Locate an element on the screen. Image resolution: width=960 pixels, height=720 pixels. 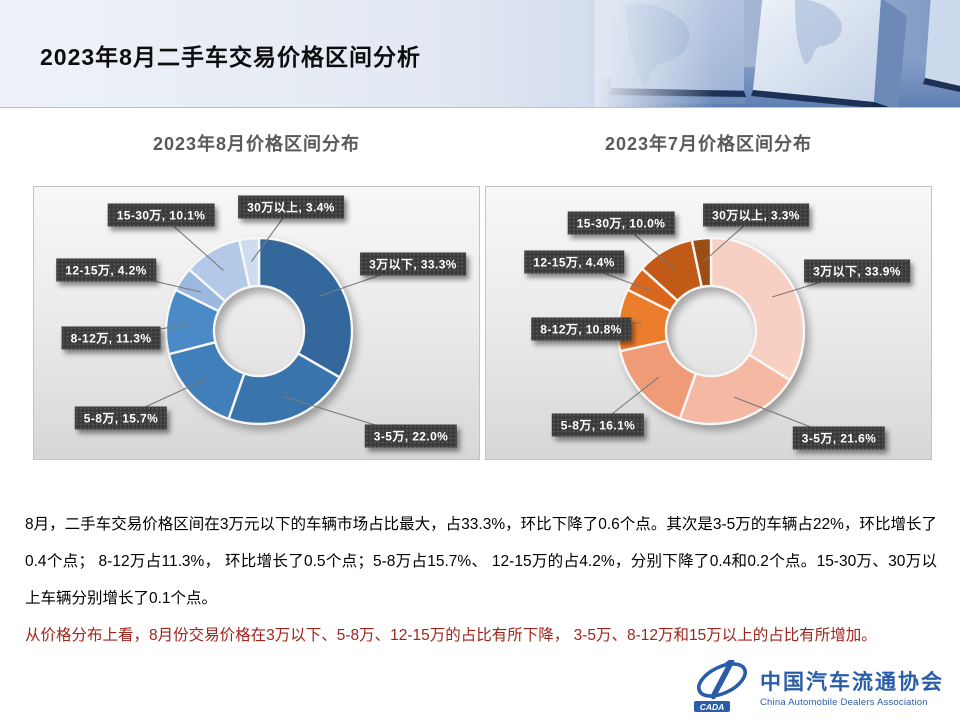
logo-name-english: China Automobile Dealers Association is located at coordinates (844, 702).